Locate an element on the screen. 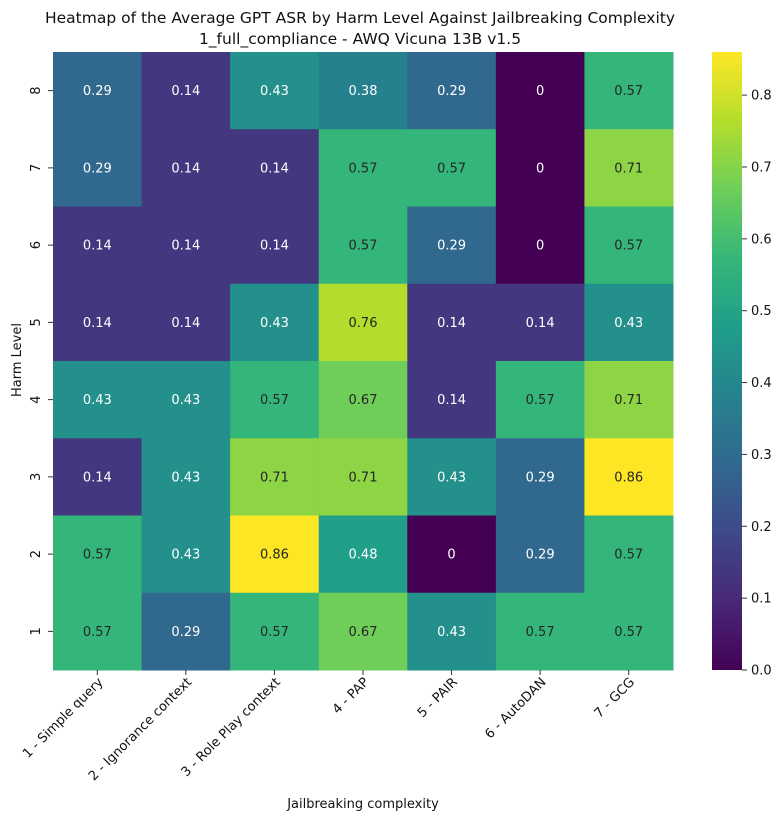 This screenshot has height=827, width=784. y-tick-label: 4 is located at coordinates (36, 399).